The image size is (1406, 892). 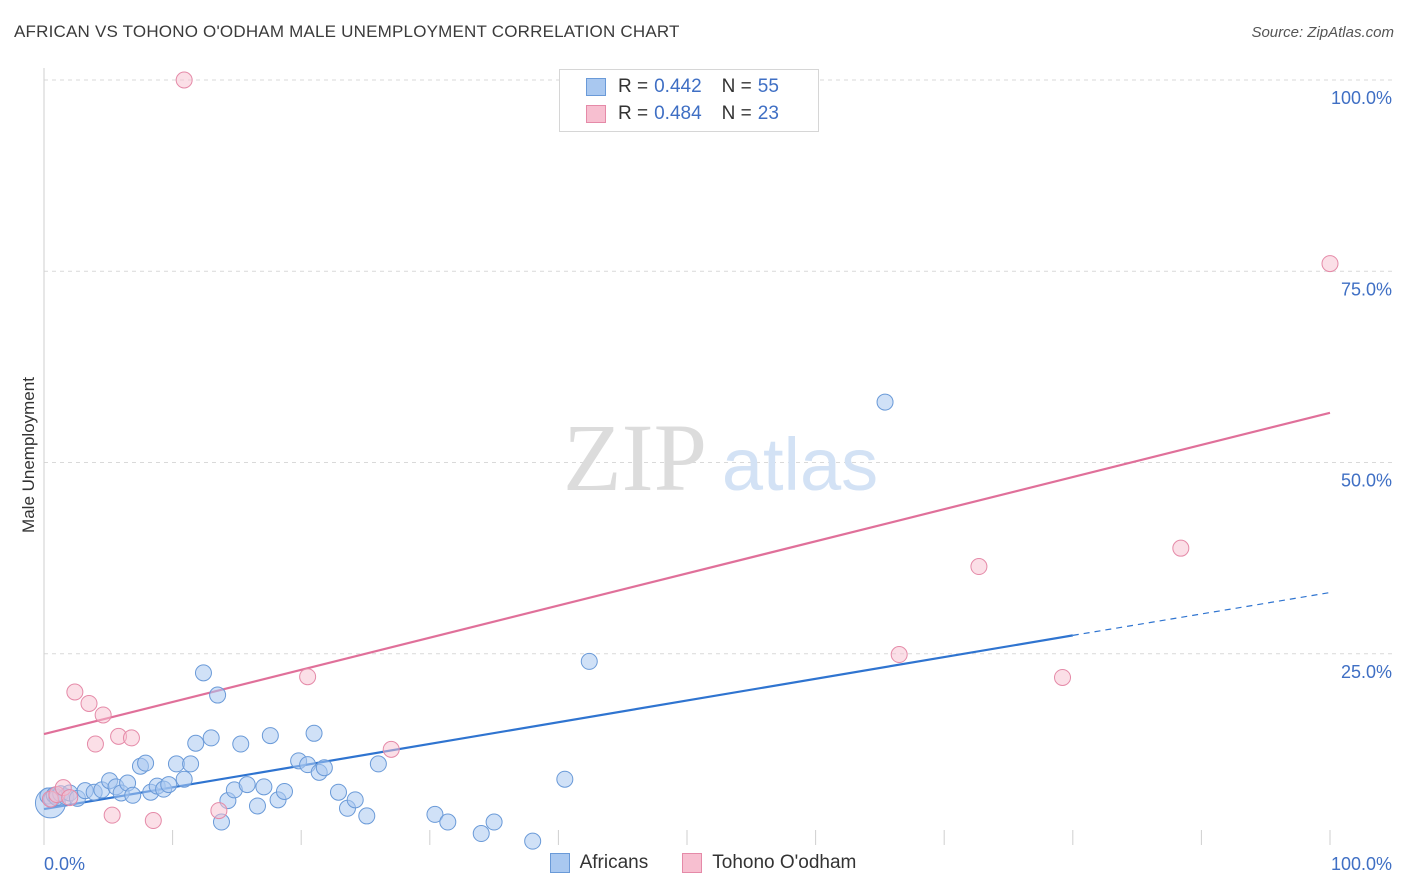 What do you see at coordinates (784, 862) in the screenshot?
I see `tohono-label: Tohono O'odham` at bounding box center [784, 862].